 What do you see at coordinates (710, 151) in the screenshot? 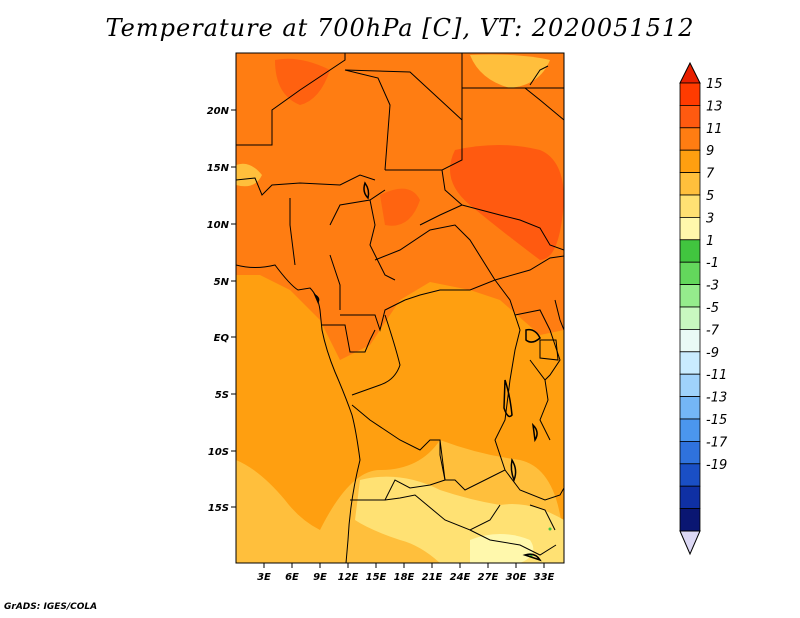
I see `colorbar-label: 9` at bounding box center [710, 151].